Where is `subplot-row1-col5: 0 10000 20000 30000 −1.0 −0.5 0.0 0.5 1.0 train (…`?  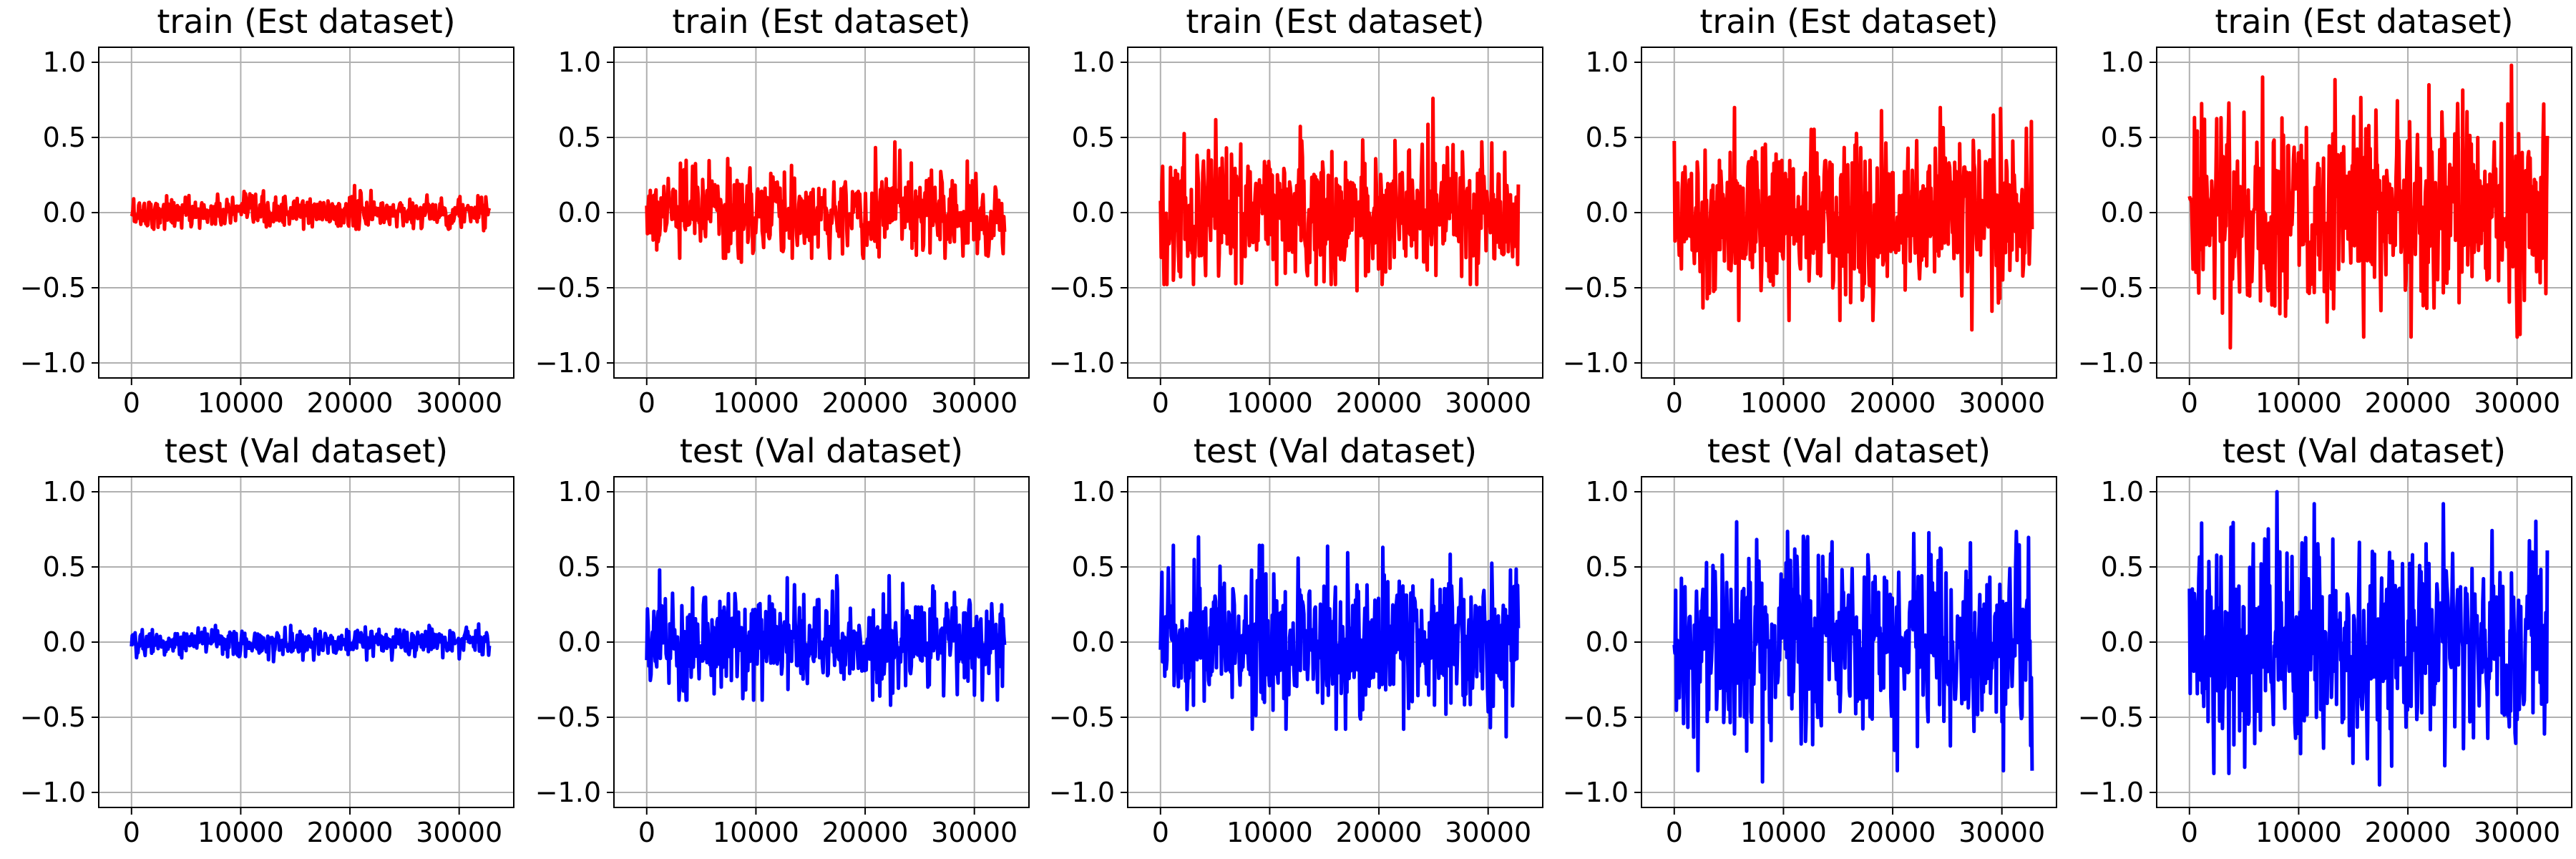
subplot-row1-col5: 0 10000 20000 30000 −1.0 −0.5 0.0 0.5 1.0 train (… is located at coordinates (2325, 210).